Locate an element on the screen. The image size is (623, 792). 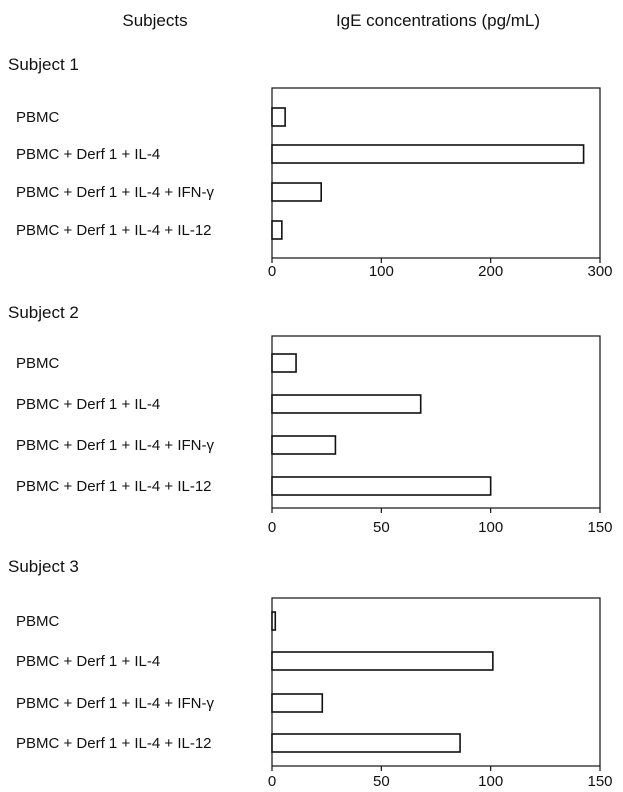
x-tick-label: 300 is located at coordinates (599, 271).